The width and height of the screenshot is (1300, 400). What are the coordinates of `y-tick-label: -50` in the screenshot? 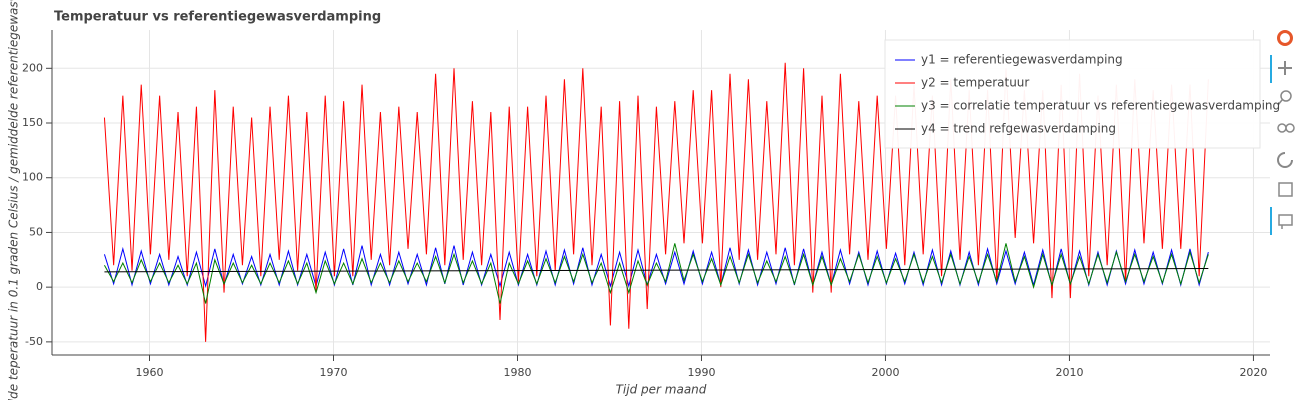 It's located at (34, 341).